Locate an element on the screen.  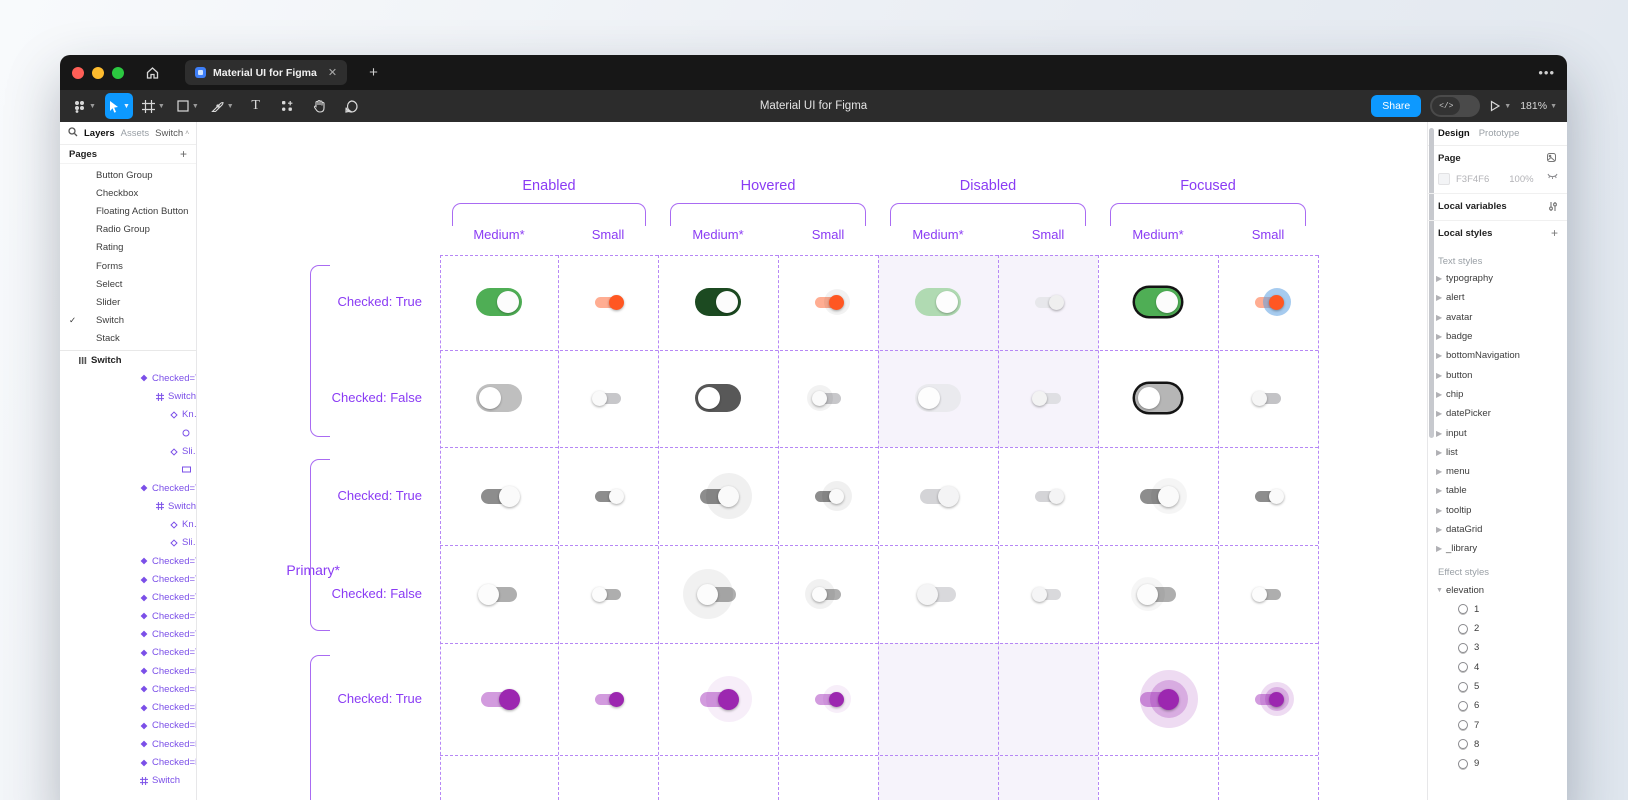
add-page-button: + is located at coordinates (183, 154).